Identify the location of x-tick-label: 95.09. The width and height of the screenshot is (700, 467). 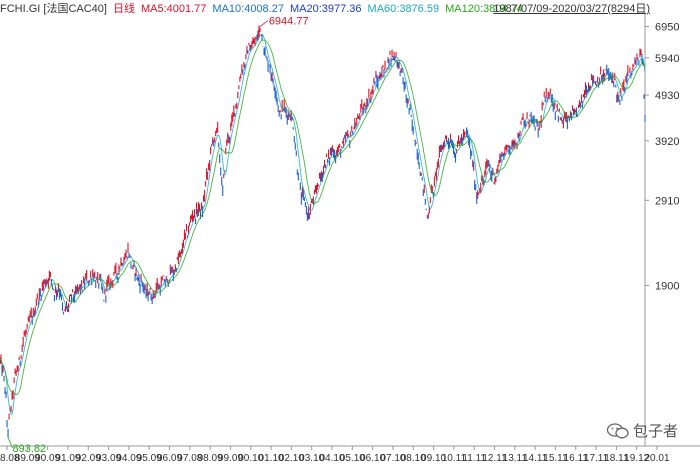
(149, 458).